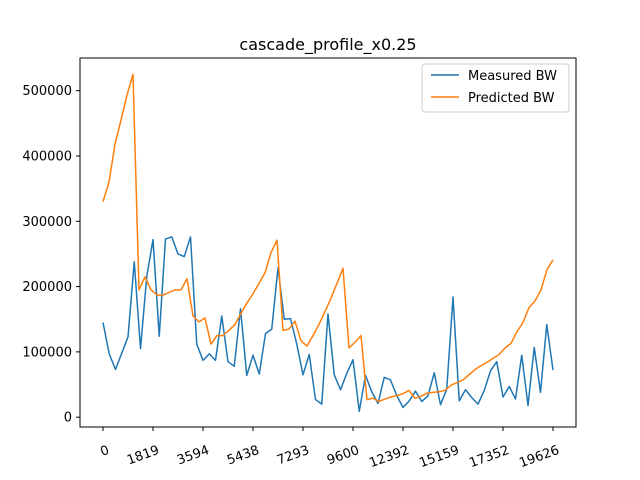 The width and height of the screenshot is (640, 480). Describe the element at coordinates (511, 98) in the screenshot. I see `legend-label-predicted: Predicted BW` at that location.